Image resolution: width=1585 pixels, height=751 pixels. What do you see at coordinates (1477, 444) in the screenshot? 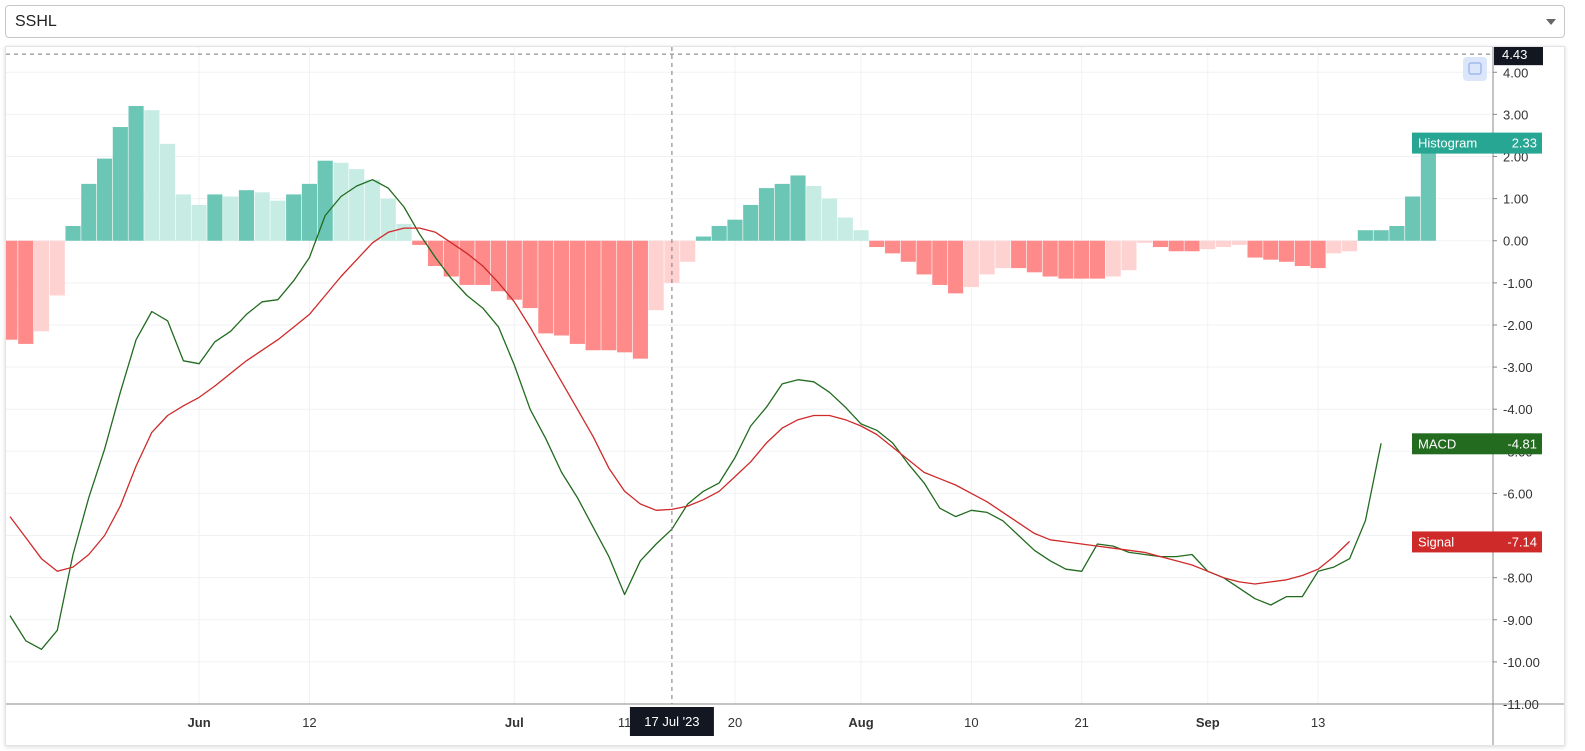
I see `macd-tag-bg` at bounding box center [1477, 444].